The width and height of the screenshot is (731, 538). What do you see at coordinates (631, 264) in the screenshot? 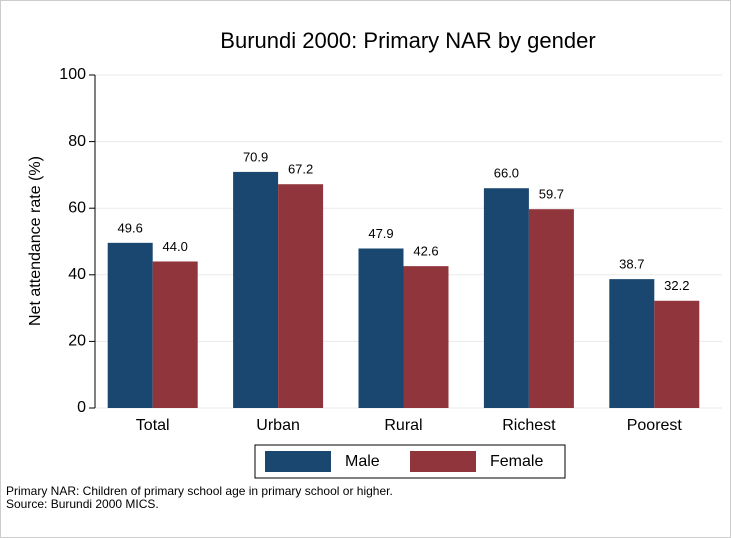
I see `data-label: 38.7` at bounding box center [631, 264].